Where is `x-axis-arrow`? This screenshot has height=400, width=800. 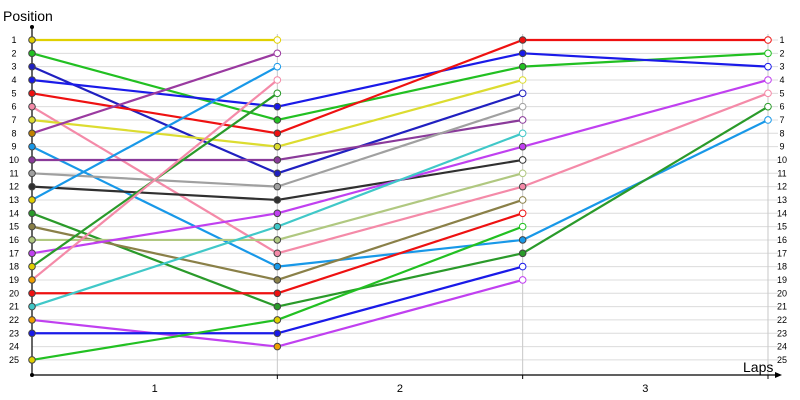 x-axis-arrow is located at coordinates (778, 375).